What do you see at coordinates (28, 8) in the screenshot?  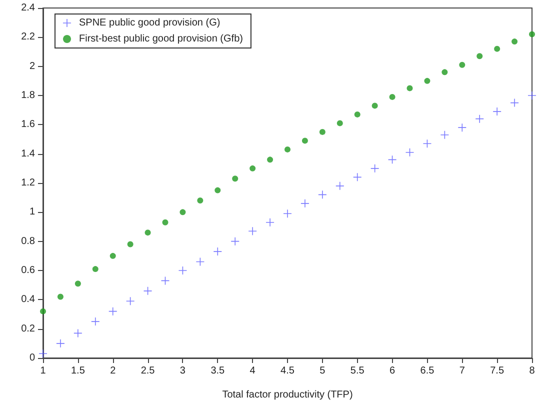 I see `y-tick-label: 2.4` at bounding box center [28, 8].